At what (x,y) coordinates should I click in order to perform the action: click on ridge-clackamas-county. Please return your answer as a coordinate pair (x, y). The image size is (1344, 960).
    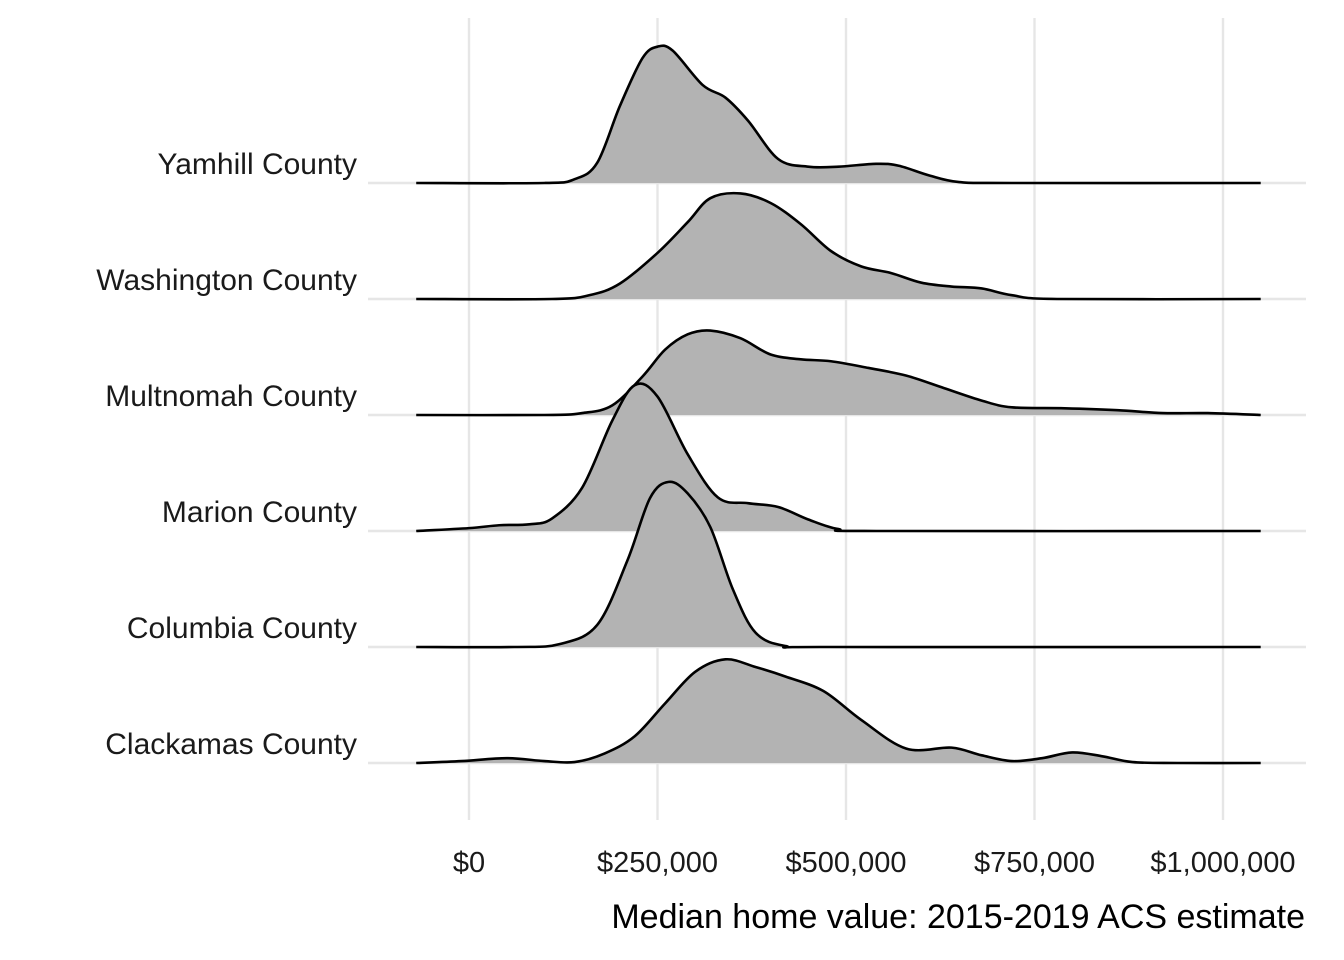
    Looking at the image, I should click on (838, 711).